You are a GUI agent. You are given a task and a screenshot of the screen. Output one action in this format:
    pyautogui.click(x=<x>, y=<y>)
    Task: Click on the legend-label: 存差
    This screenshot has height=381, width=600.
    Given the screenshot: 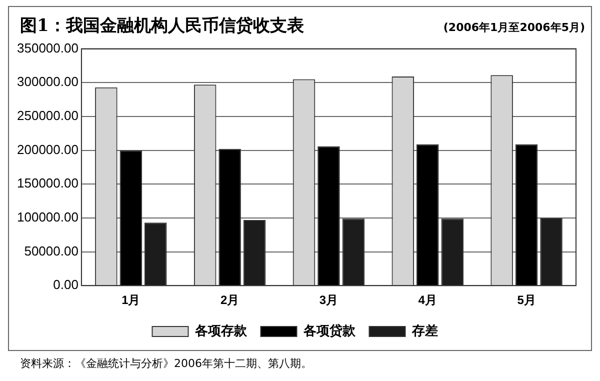 What is the action you would take?
    pyautogui.click(x=424, y=331)
    